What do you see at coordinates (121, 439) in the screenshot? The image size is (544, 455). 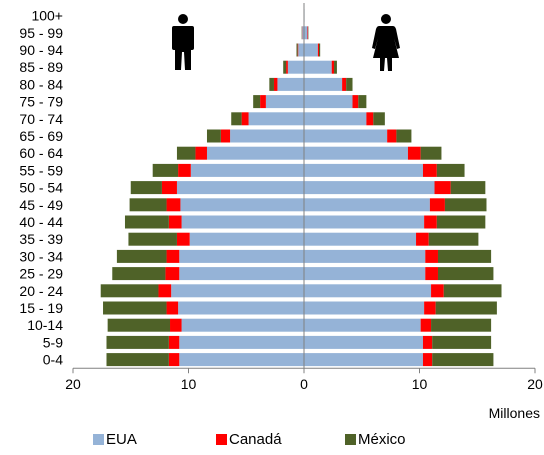 I see `legend-label: EUA` at bounding box center [121, 439].